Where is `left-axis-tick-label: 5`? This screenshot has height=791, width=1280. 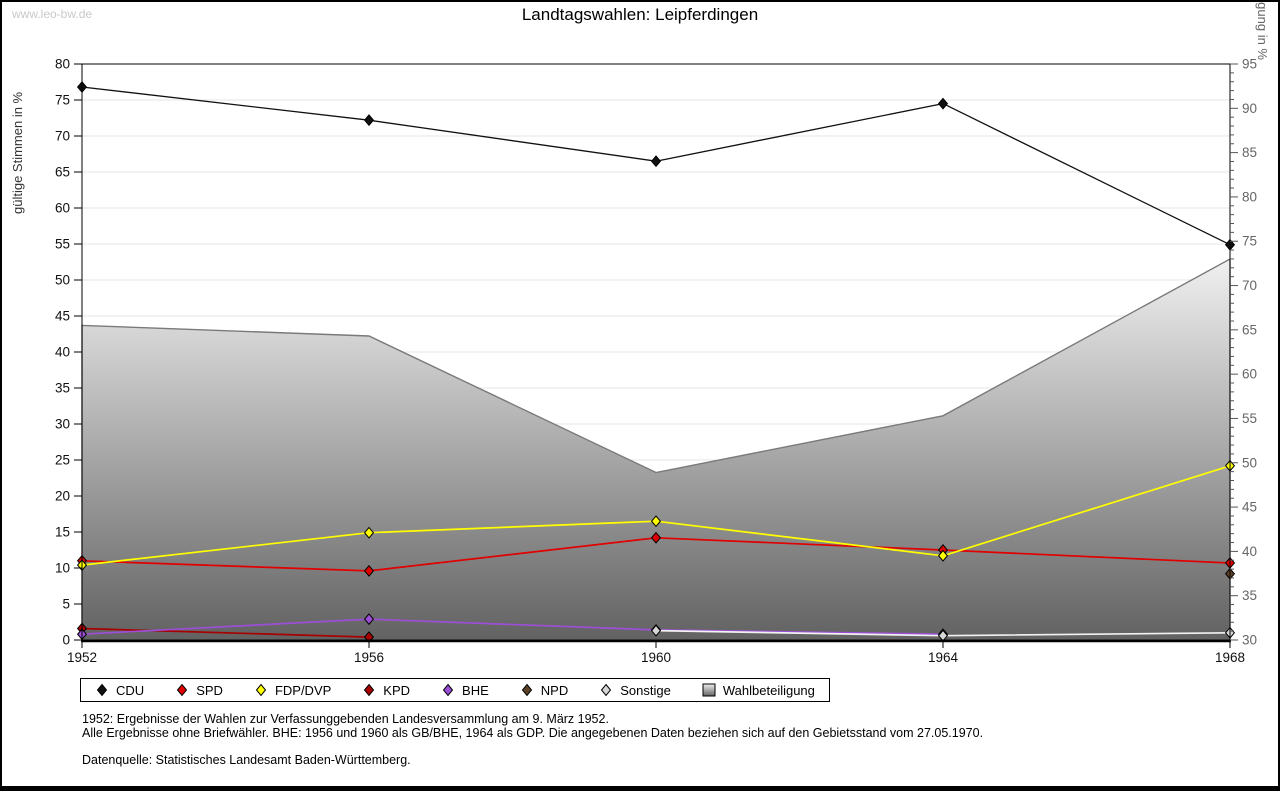 left-axis-tick-label: 5 is located at coordinates (66, 604).